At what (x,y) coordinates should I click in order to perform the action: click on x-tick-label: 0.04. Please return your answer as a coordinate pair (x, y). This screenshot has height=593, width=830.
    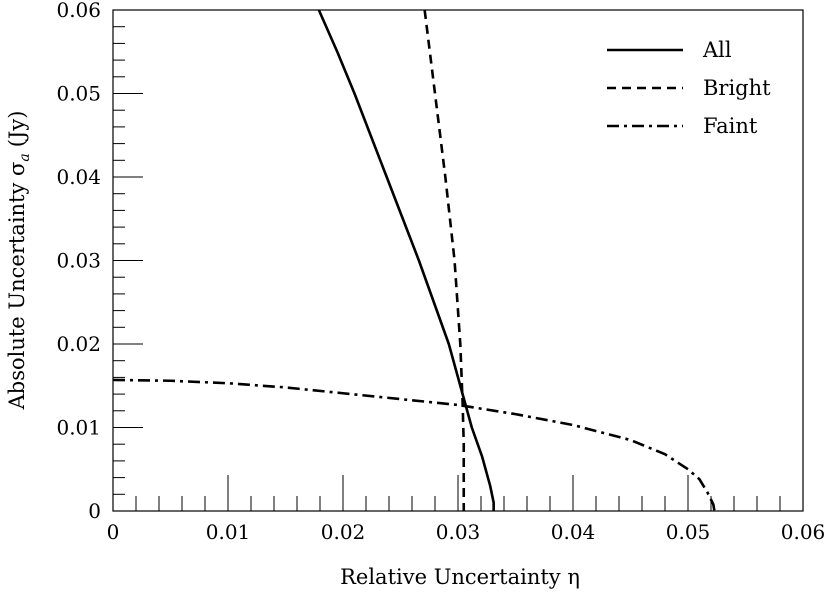
    Looking at the image, I should click on (573, 532).